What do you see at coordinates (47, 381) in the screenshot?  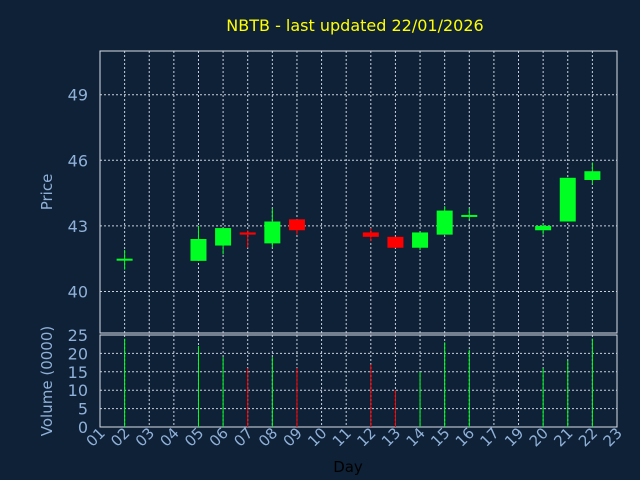 I see `volume-axis-label: Volume (0000)` at bounding box center [47, 381].